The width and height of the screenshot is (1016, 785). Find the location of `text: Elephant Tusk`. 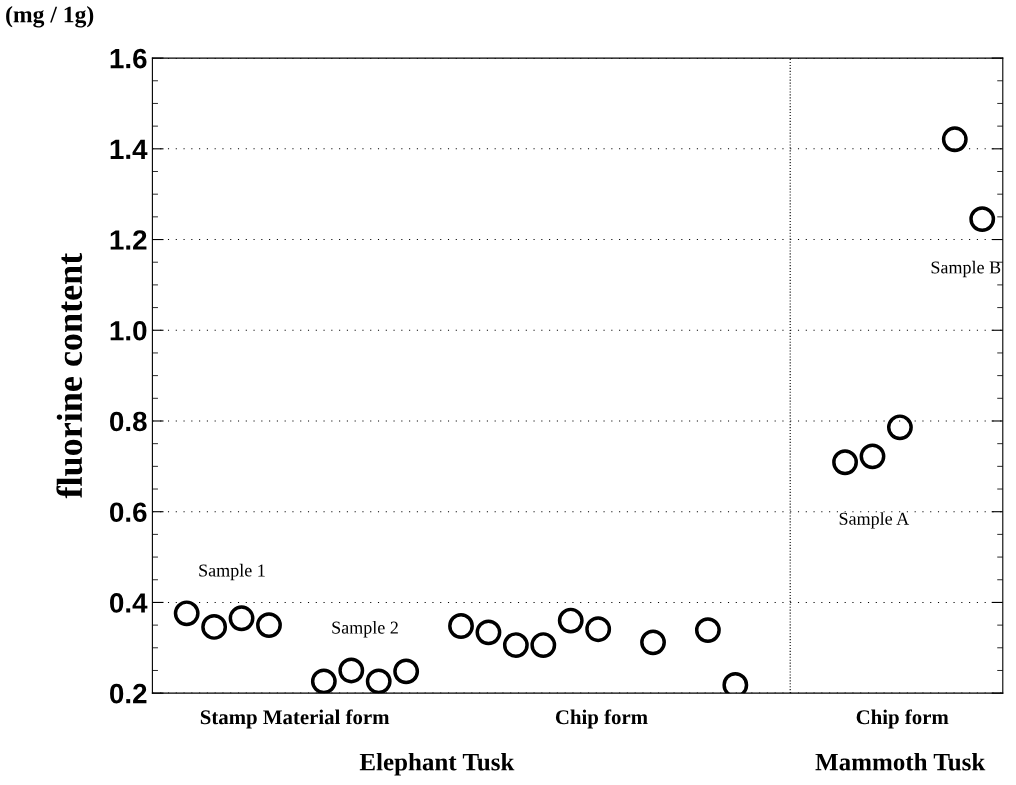

text: Elephant Tusk is located at coordinates (437, 764).